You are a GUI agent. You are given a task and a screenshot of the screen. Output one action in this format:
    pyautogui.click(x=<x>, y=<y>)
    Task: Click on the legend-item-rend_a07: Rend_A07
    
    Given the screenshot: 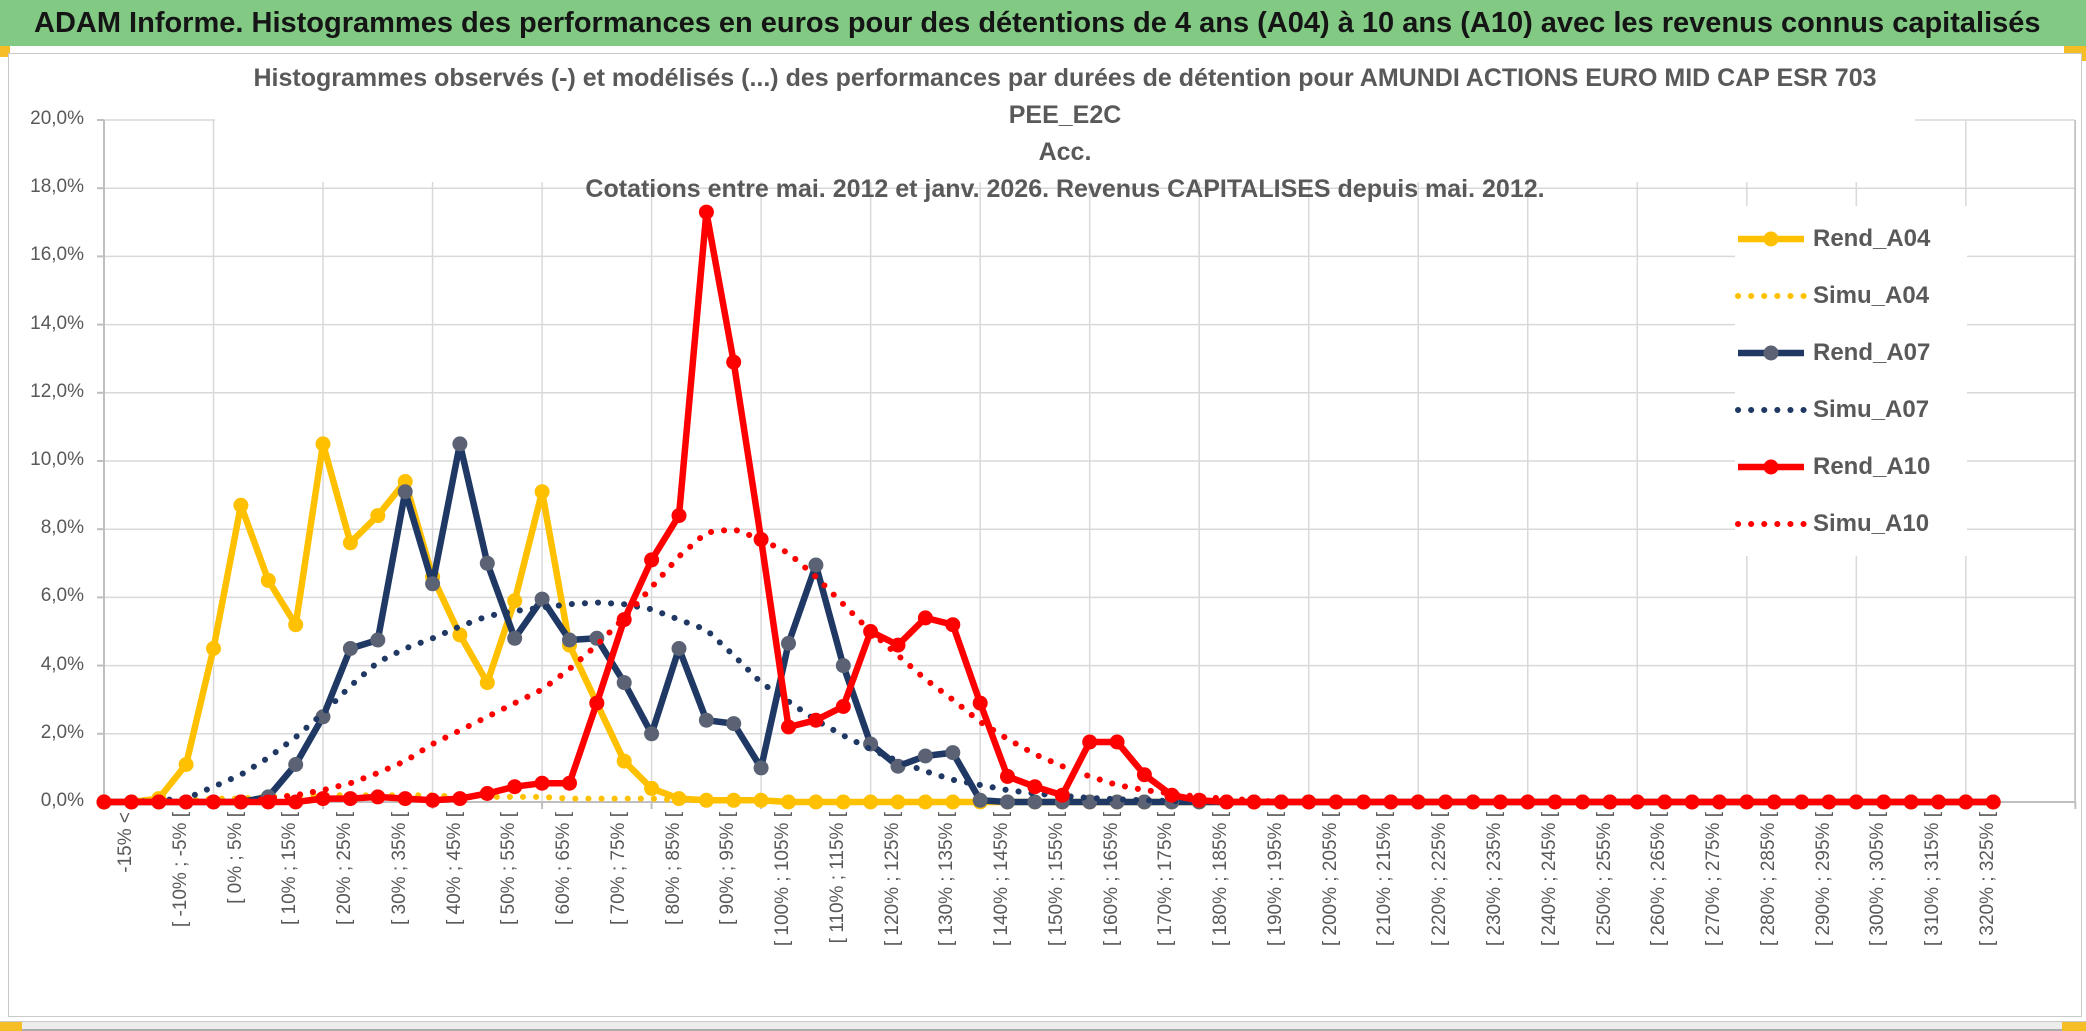 What is the action you would take?
    pyautogui.click(x=1851, y=352)
    